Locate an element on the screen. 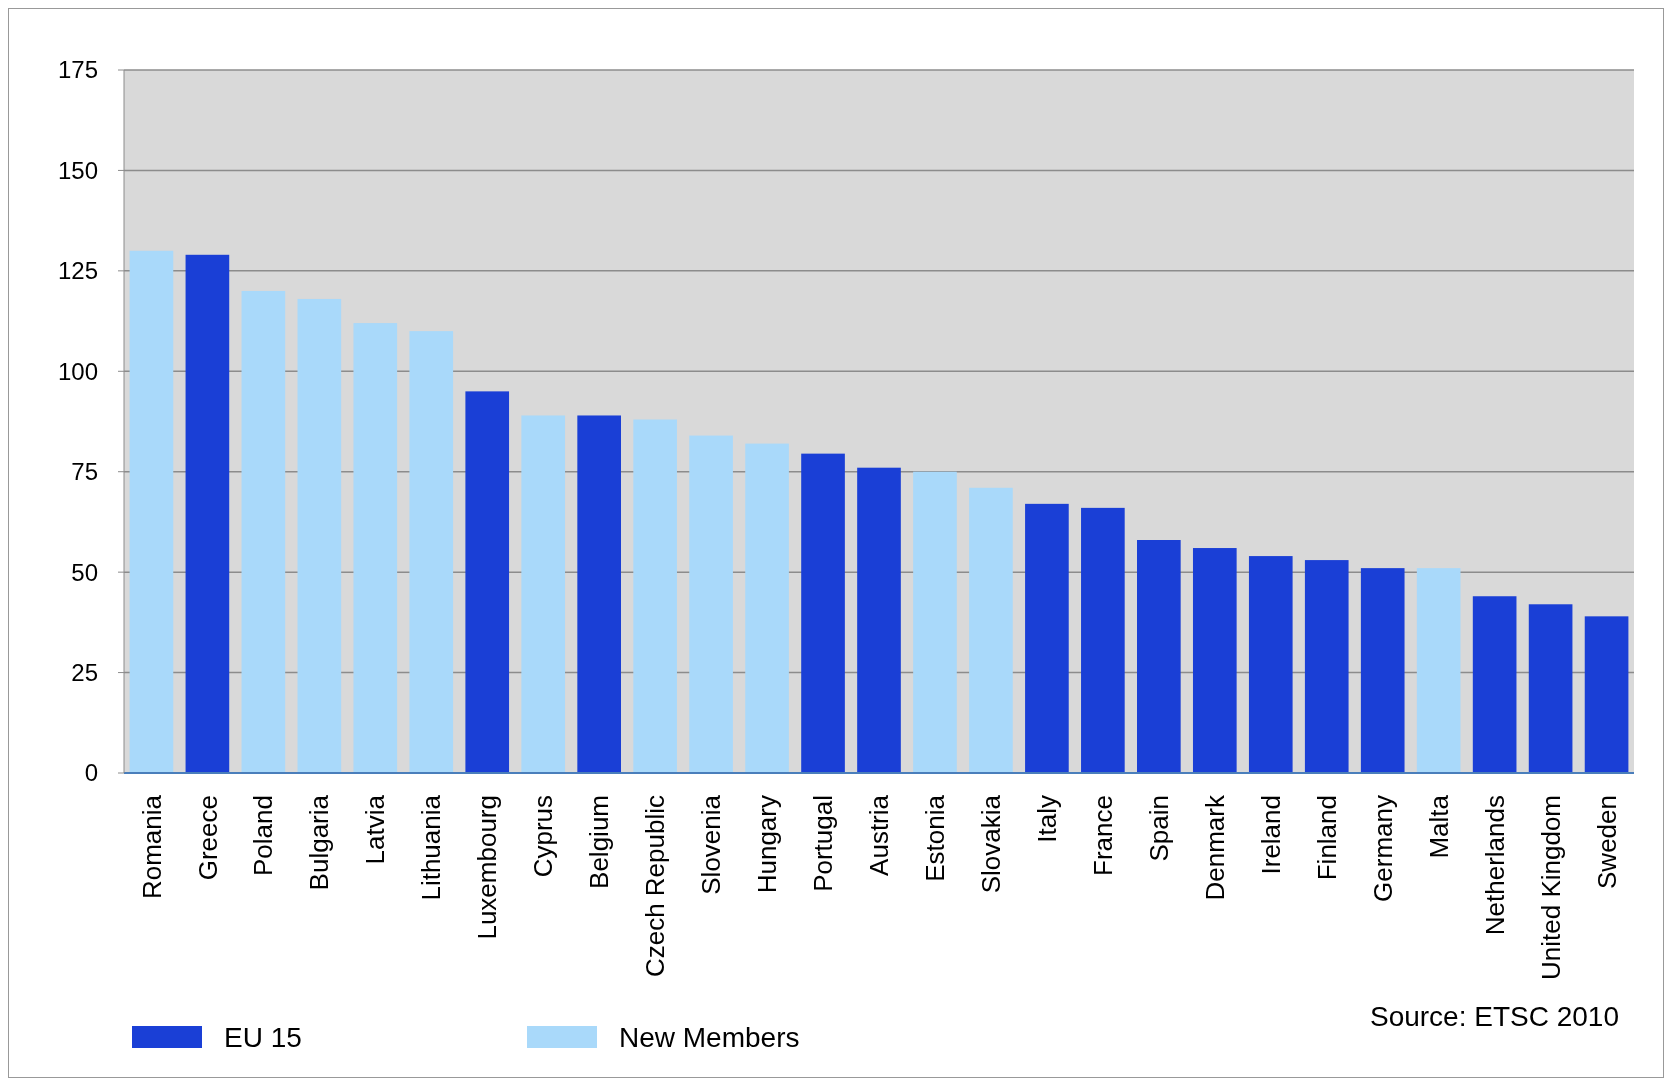 The width and height of the screenshot is (1672, 1086). x-tick-label: Slovenia is located at coordinates (711, 844).